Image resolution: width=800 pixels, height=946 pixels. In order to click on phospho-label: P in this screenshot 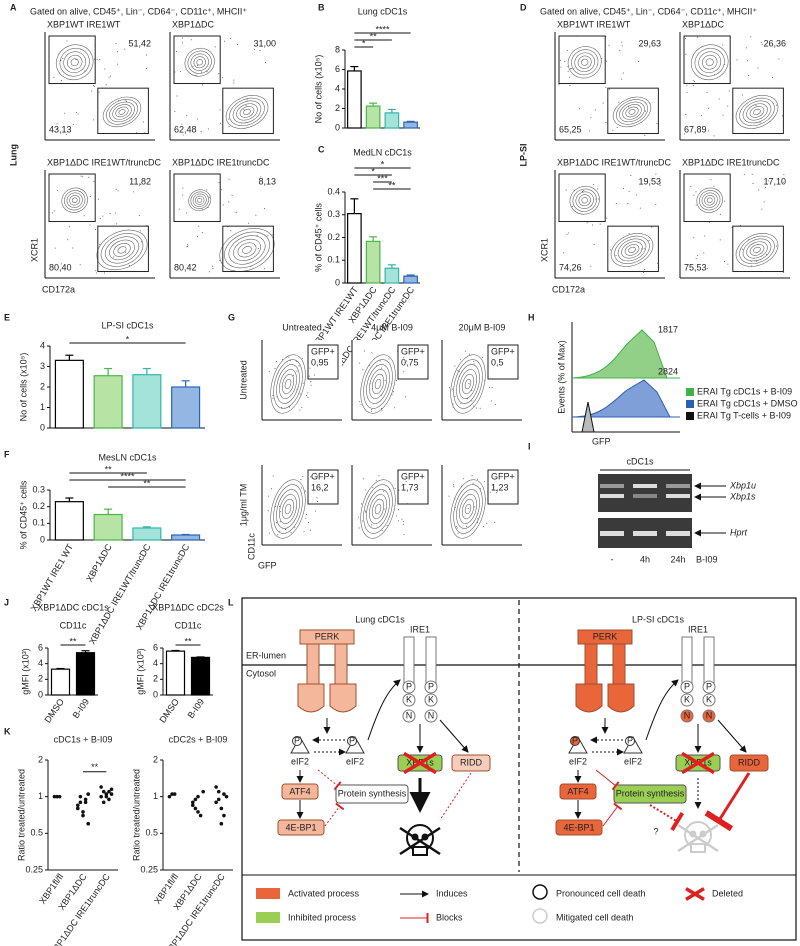, I will do `click(575, 740)`.